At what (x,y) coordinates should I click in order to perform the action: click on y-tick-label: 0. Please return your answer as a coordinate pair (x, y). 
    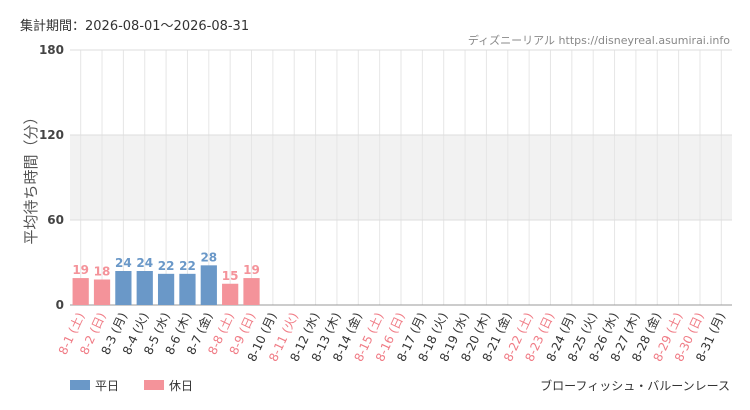
    Looking at the image, I should click on (60, 305).